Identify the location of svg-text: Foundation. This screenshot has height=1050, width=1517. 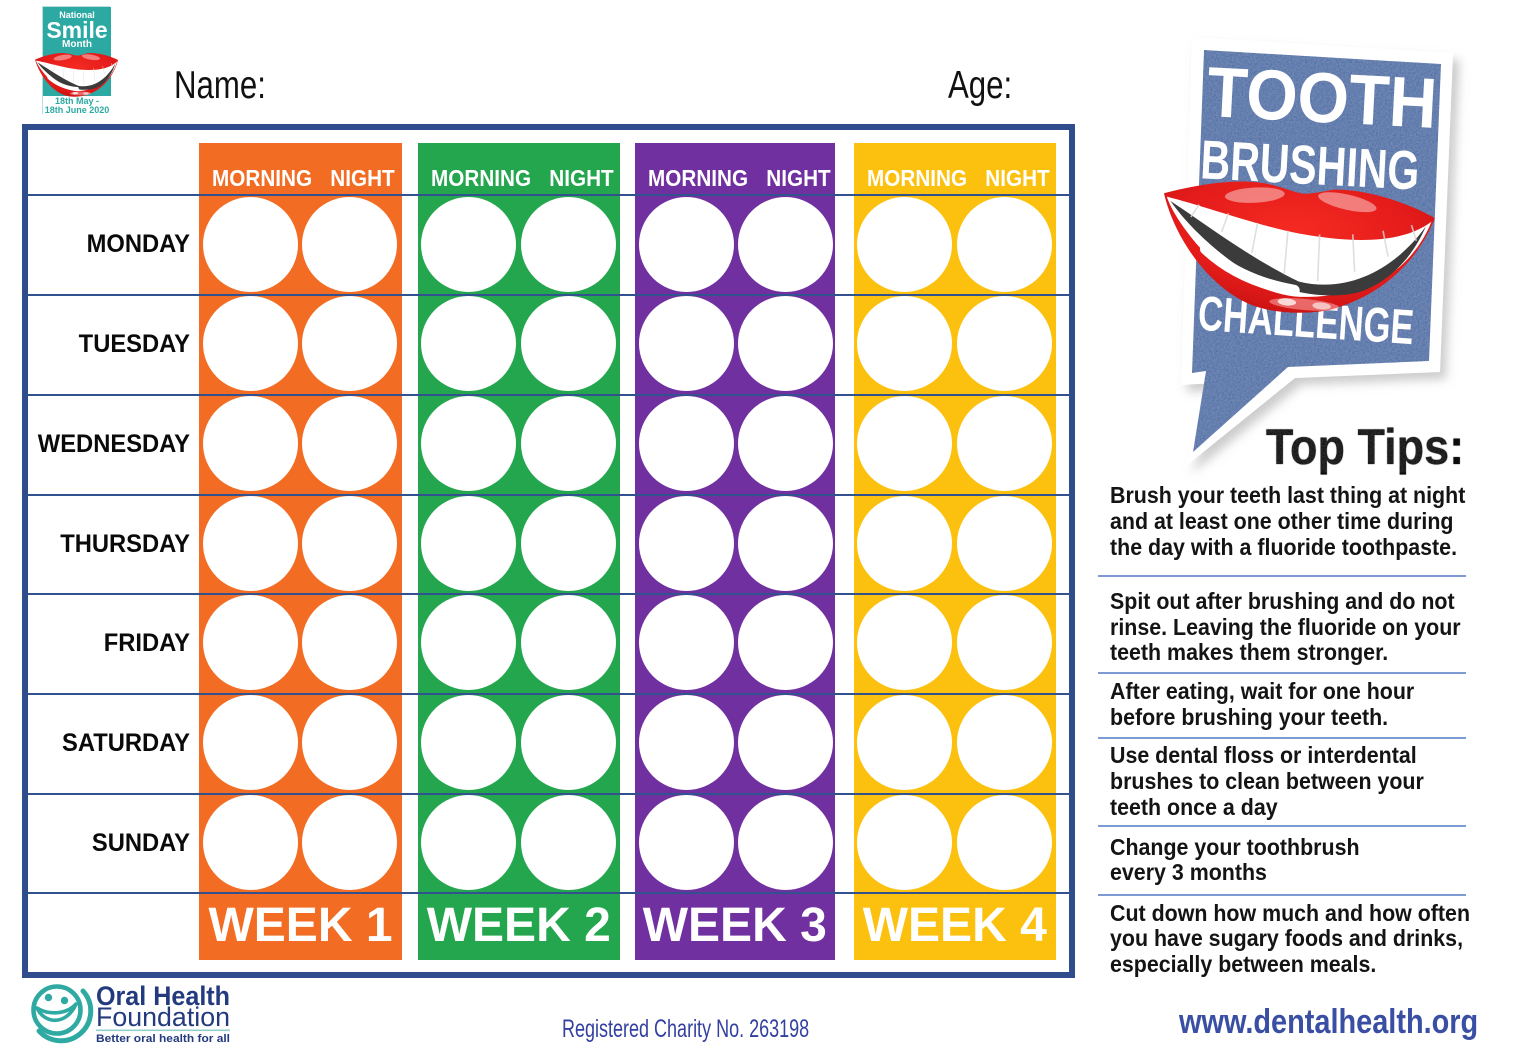
(163, 1017).